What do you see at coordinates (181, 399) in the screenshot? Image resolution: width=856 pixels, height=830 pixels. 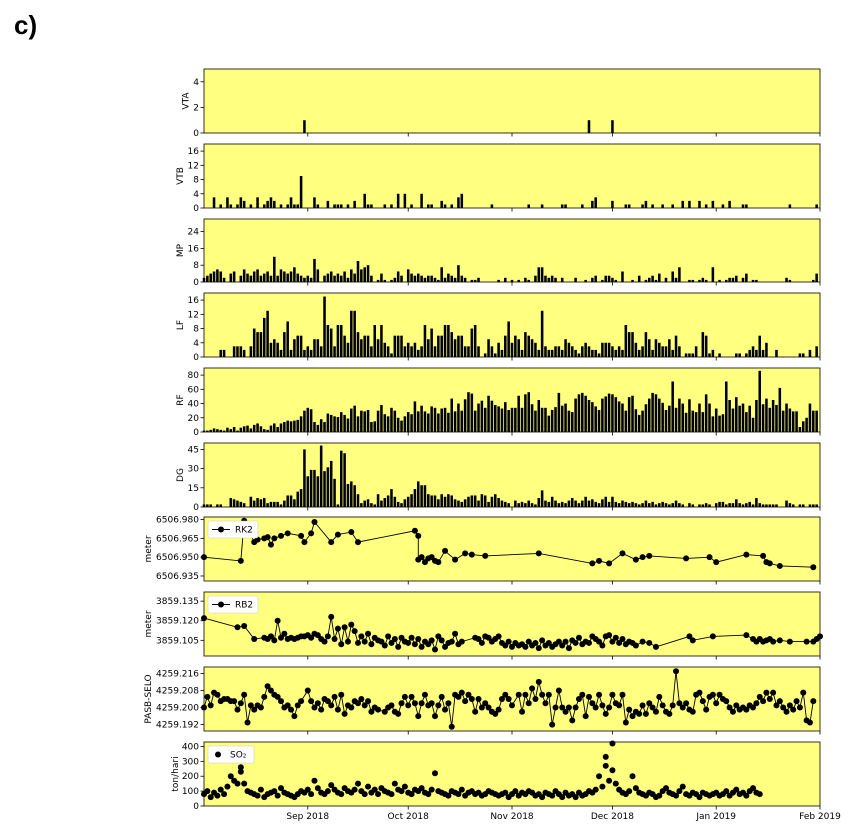 I see `rf-ylabel: RF` at bounding box center [181, 399].